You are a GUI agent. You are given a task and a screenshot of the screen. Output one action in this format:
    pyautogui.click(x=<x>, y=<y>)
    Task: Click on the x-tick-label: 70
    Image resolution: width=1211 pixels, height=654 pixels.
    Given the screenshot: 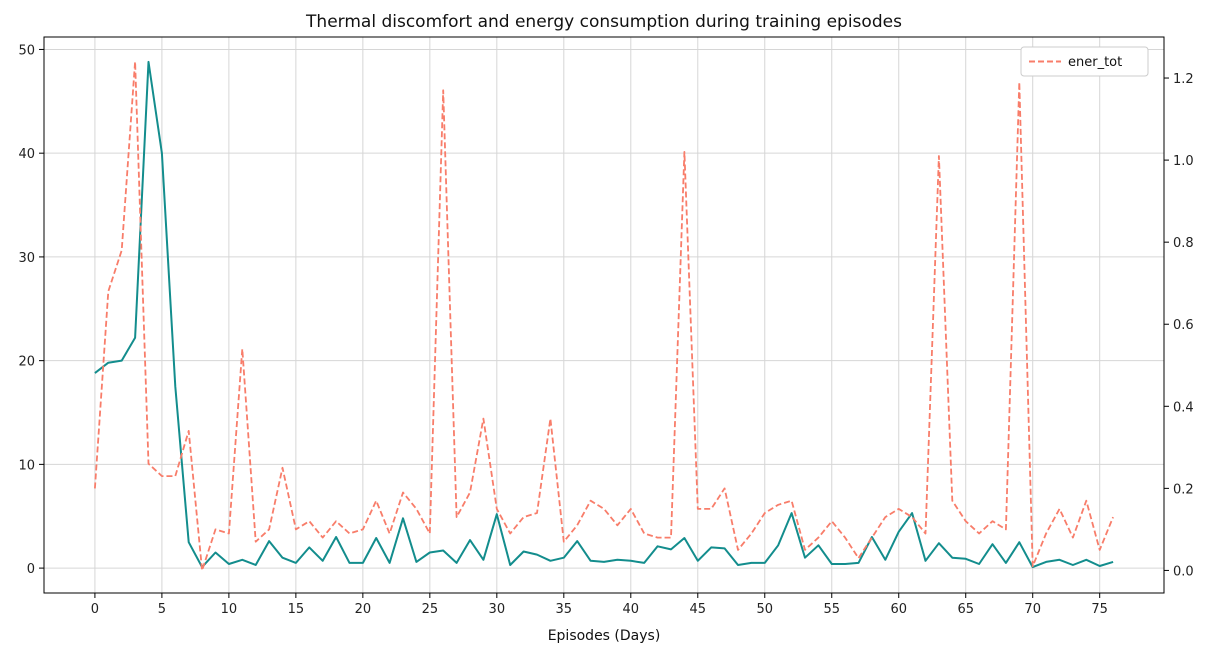 What is the action you would take?
    pyautogui.click(x=1032, y=609)
    